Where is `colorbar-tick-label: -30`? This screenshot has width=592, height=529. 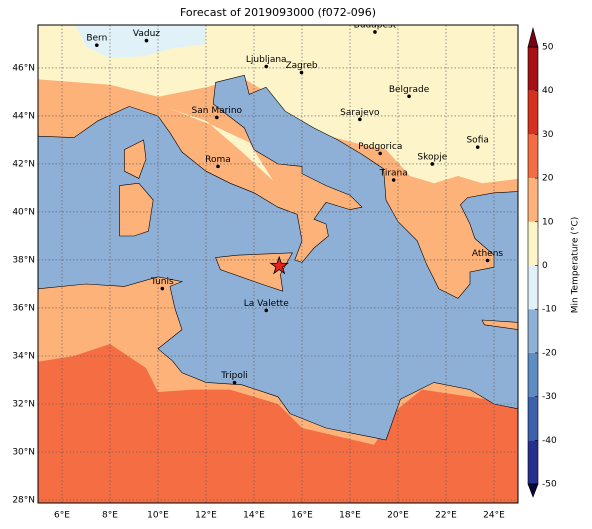 colorbar-tick-label: -30 is located at coordinates (549, 397).